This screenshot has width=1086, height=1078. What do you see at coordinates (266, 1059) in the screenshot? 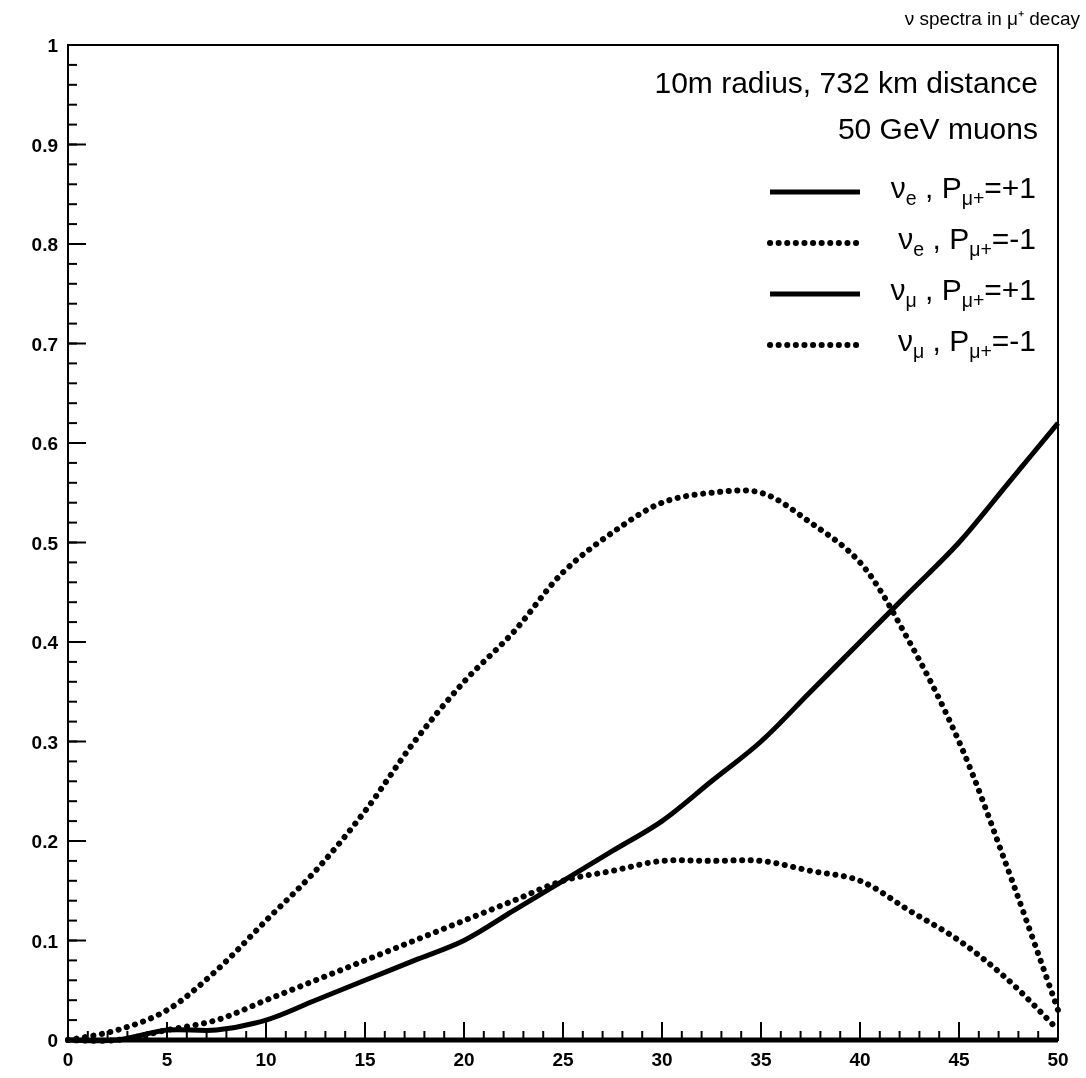
I see `x-tick-label: 10` at bounding box center [266, 1059].